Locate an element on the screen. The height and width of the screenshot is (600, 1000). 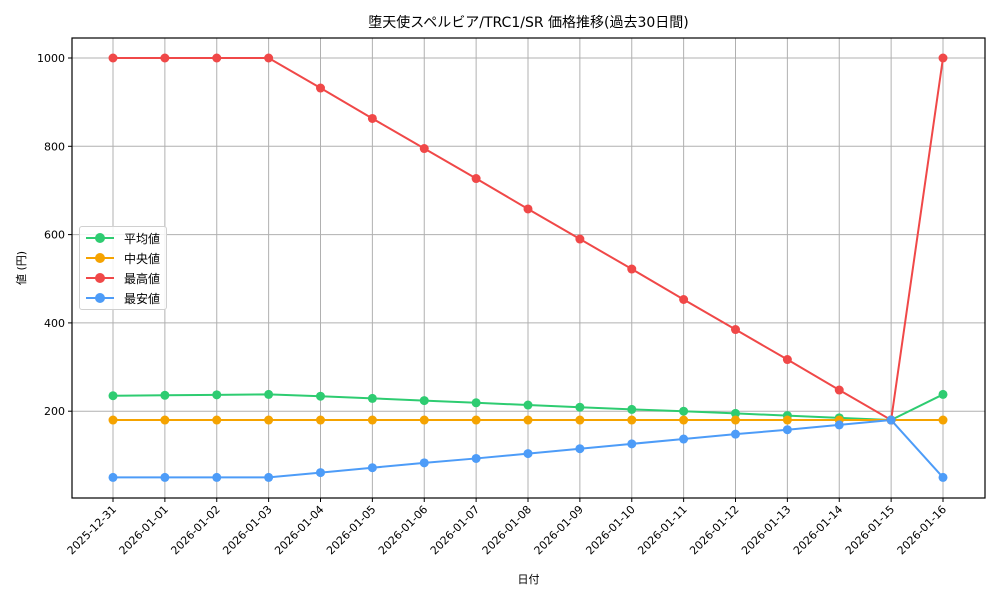
x-tick-label: 2026-01-12 is located at coordinates (714, 530).